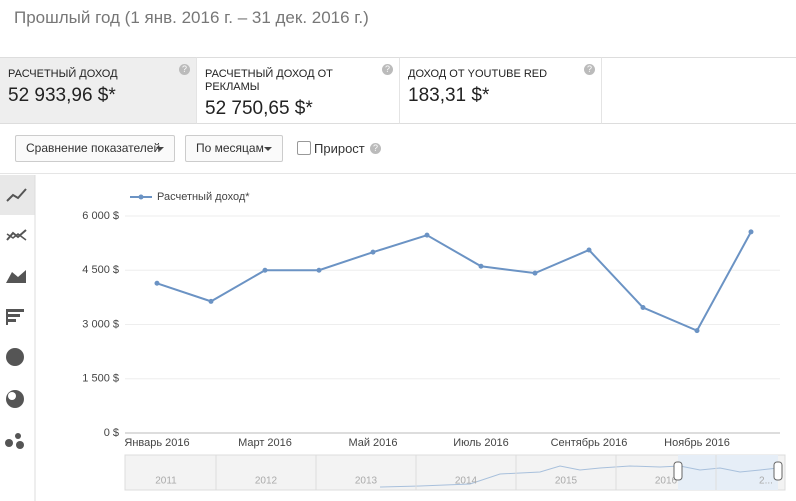 This screenshot has width=796, height=501. I want to click on compare-dropdown: Сравнение показателей, so click(95, 148).